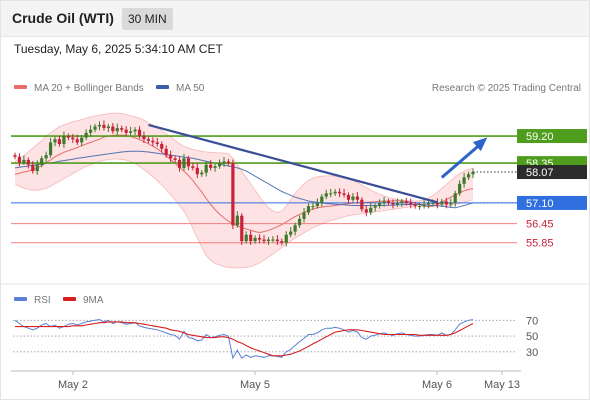 This screenshot has height=401, width=590. I want to click on rsi-tick-label: 30, so click(532, 353).